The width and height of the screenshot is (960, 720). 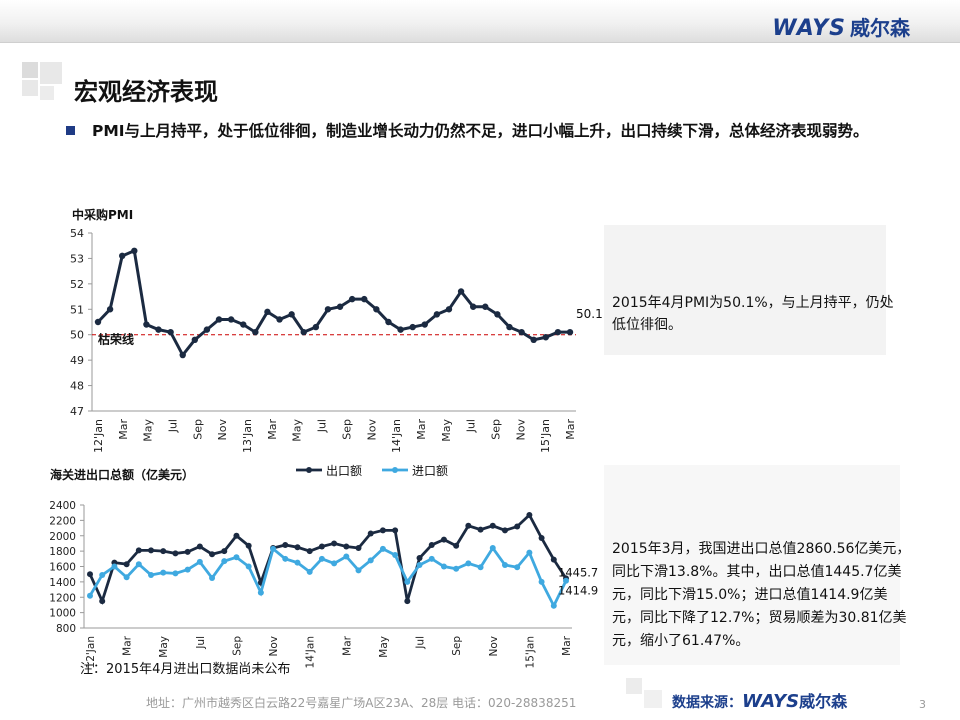 What do you see at coordinates (578, 572) in the screenshot?
I see `export-last-value-label: 1445.7` at bounding box center [578, 572].